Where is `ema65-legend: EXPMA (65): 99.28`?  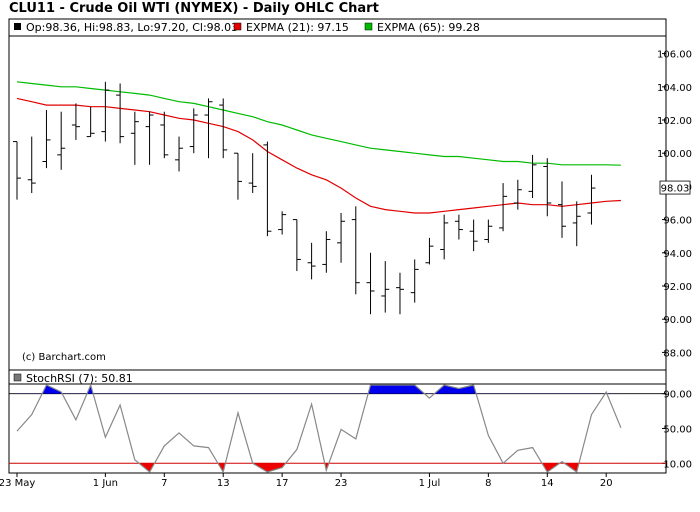 ema65-legend: EXPMA (65): 99.28 is located at coordinates (428, 27).